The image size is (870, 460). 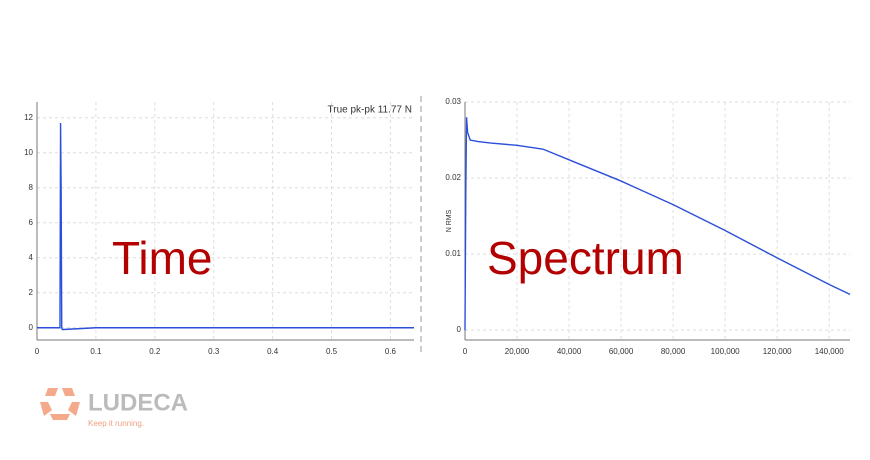 What do you see at coordinates (673, 351) in the screenshot?
I see `x-tick-label: 80,000` at bounding box center [673, 351].